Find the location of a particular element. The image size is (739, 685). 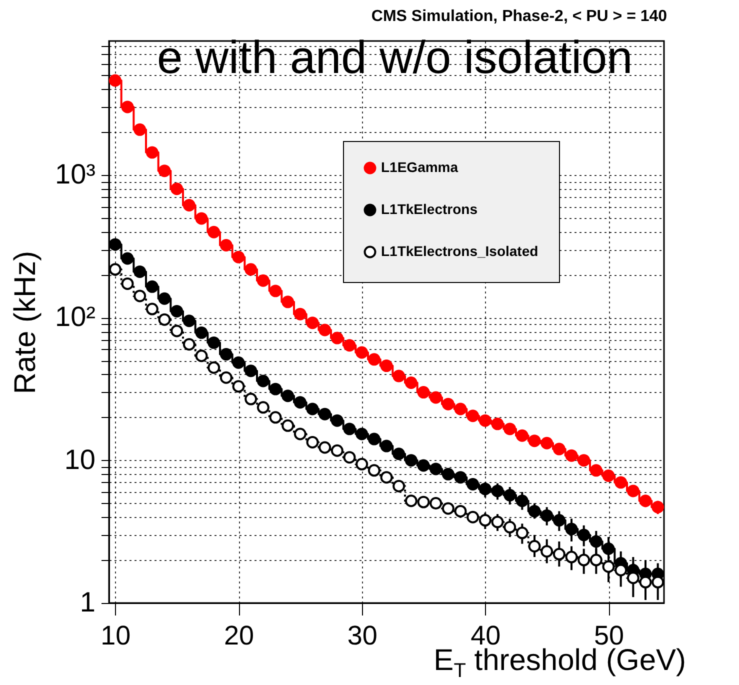

y-tick-label: 10 is located at coordinates (80, 459).